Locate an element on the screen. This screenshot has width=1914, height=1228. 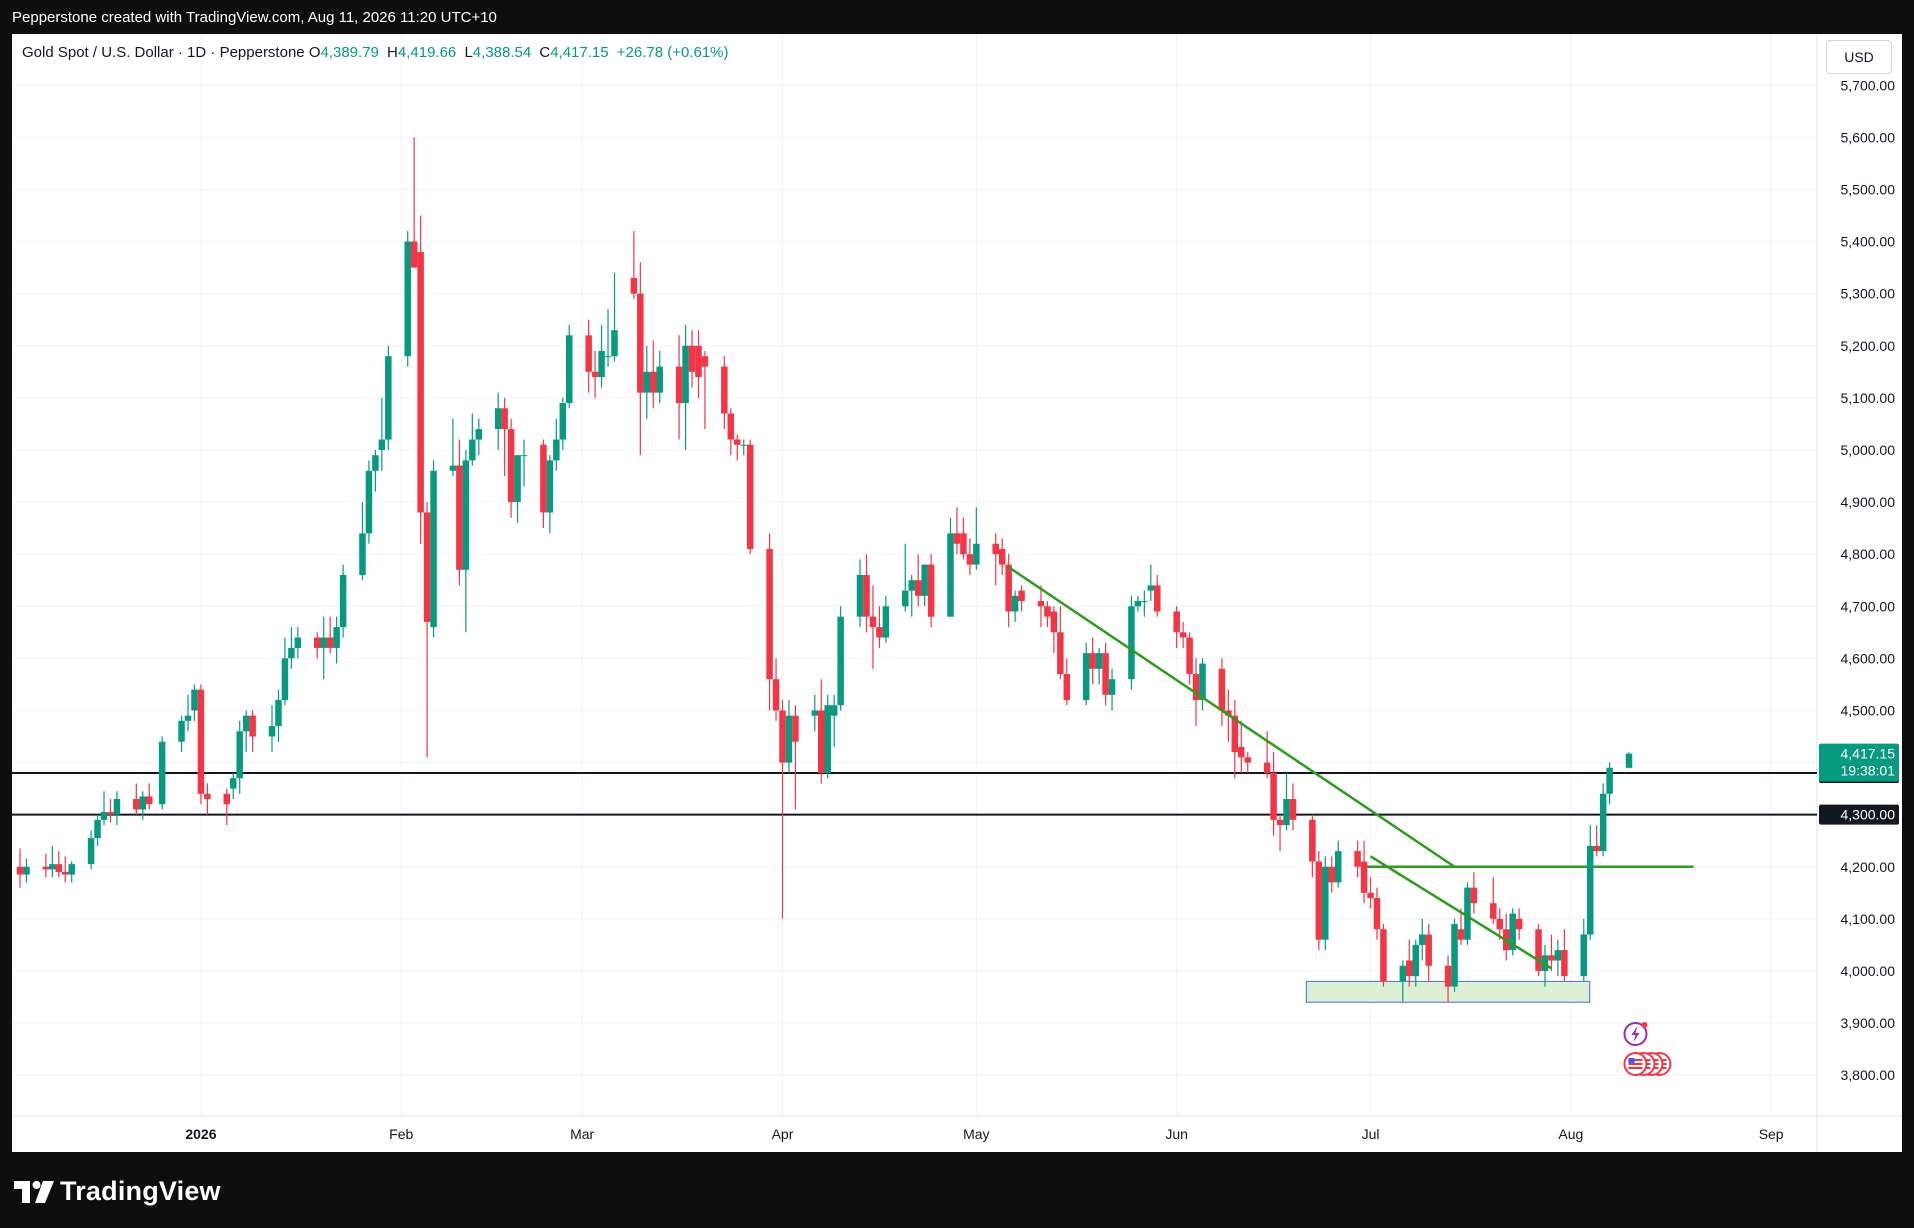
x-tick-label: Aug is located at coordinates (1570, 1134).